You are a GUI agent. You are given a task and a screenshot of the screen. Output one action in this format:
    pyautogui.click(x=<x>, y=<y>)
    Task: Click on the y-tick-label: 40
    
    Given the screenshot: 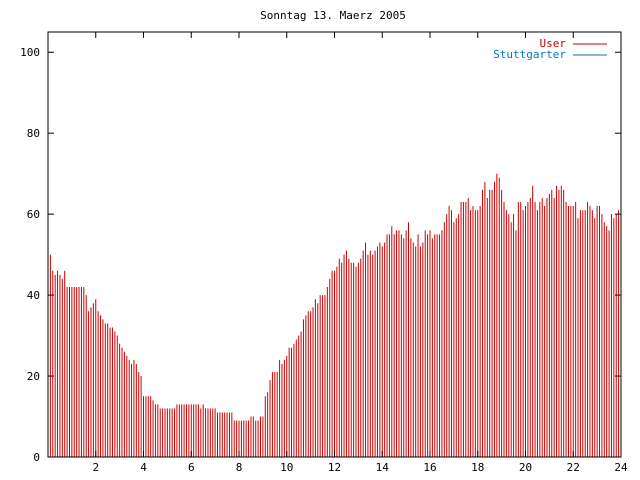 What is the action you would take?
    pyautogui.click(x=33, y=295)
    